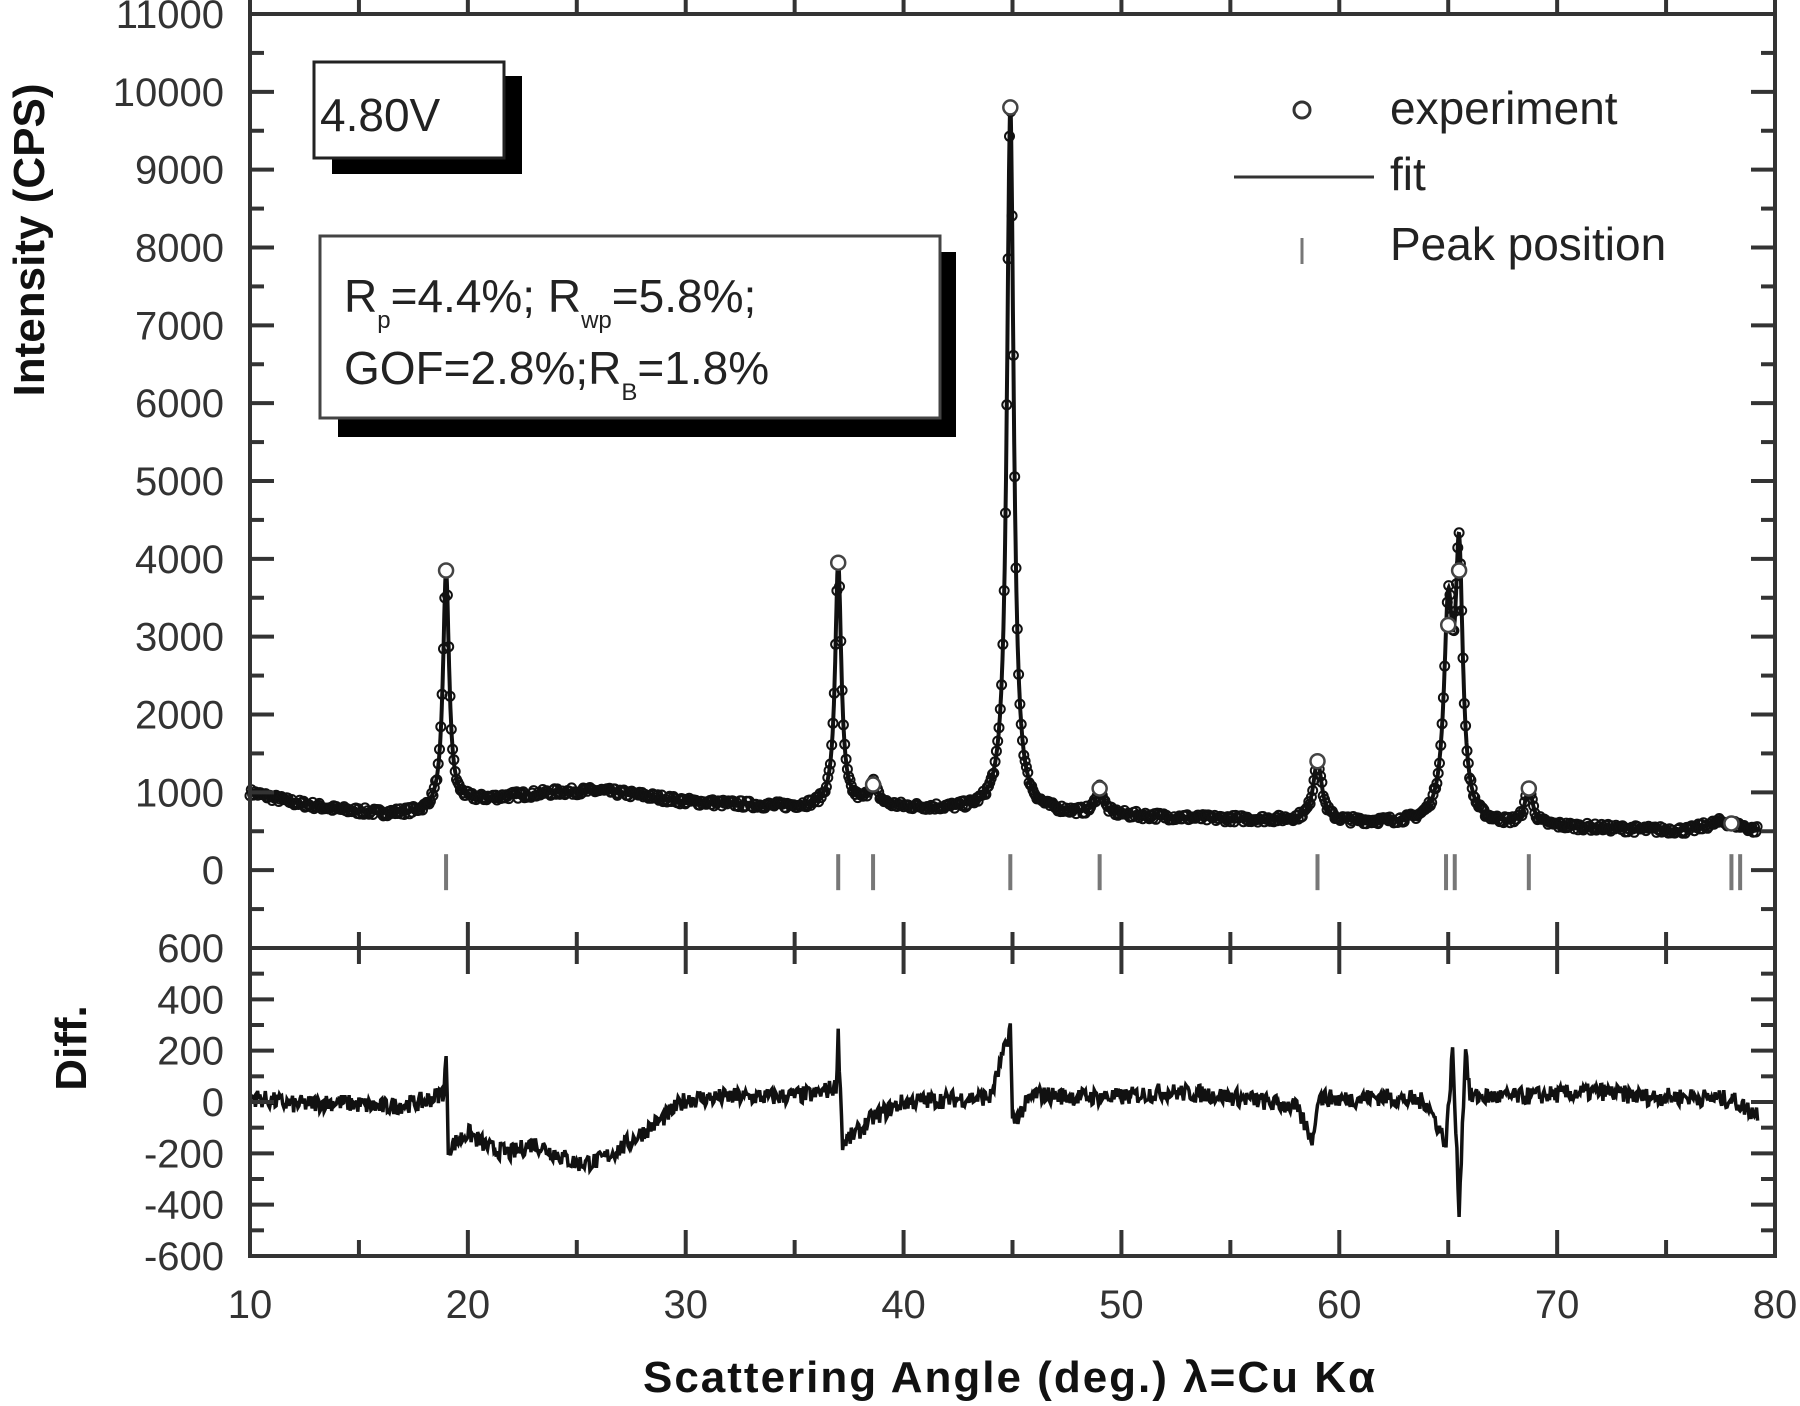 Image resolution: width=1800 pixels, height=1406 pixels. I want to click on voltage-label: 4.80V, so click(380, 115).